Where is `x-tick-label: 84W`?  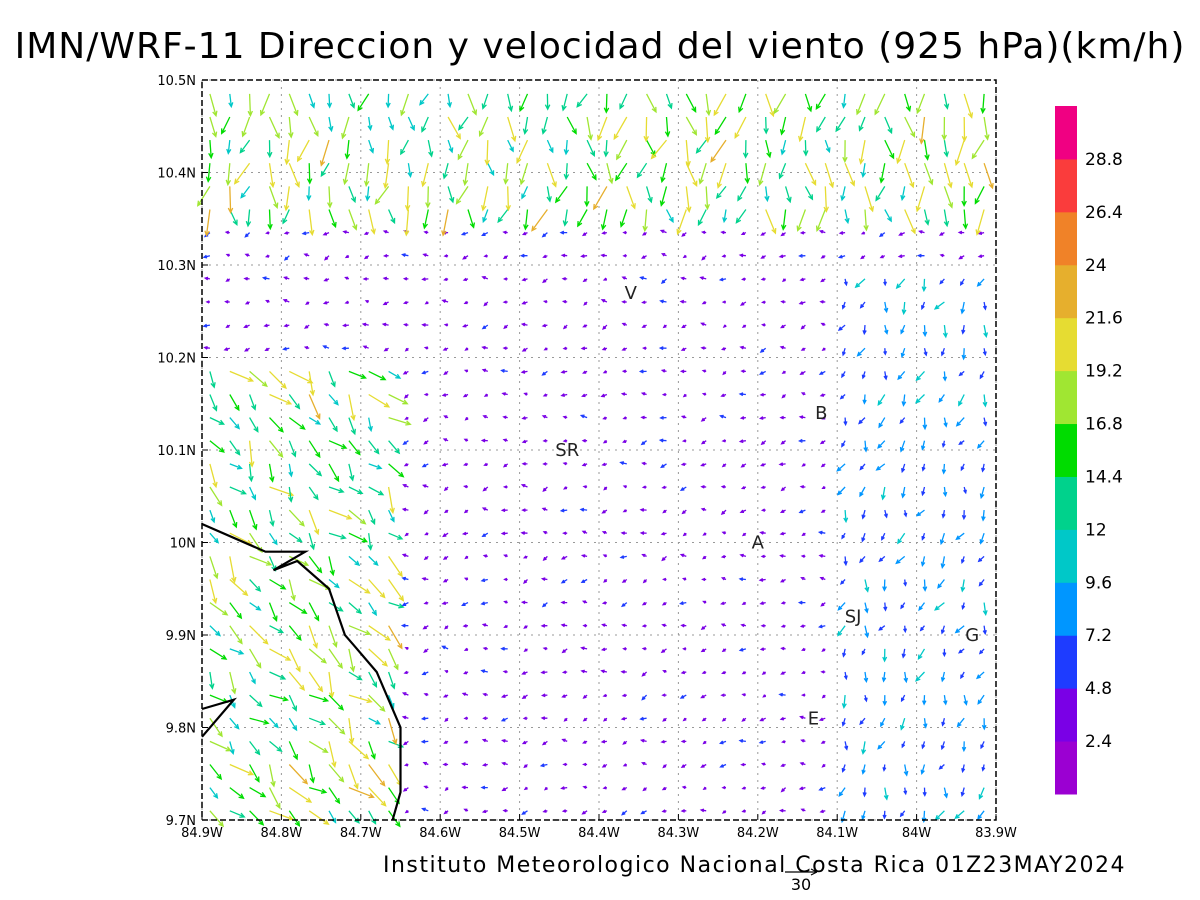
x-tick-label: 84W is located at coordinates (917, 833).